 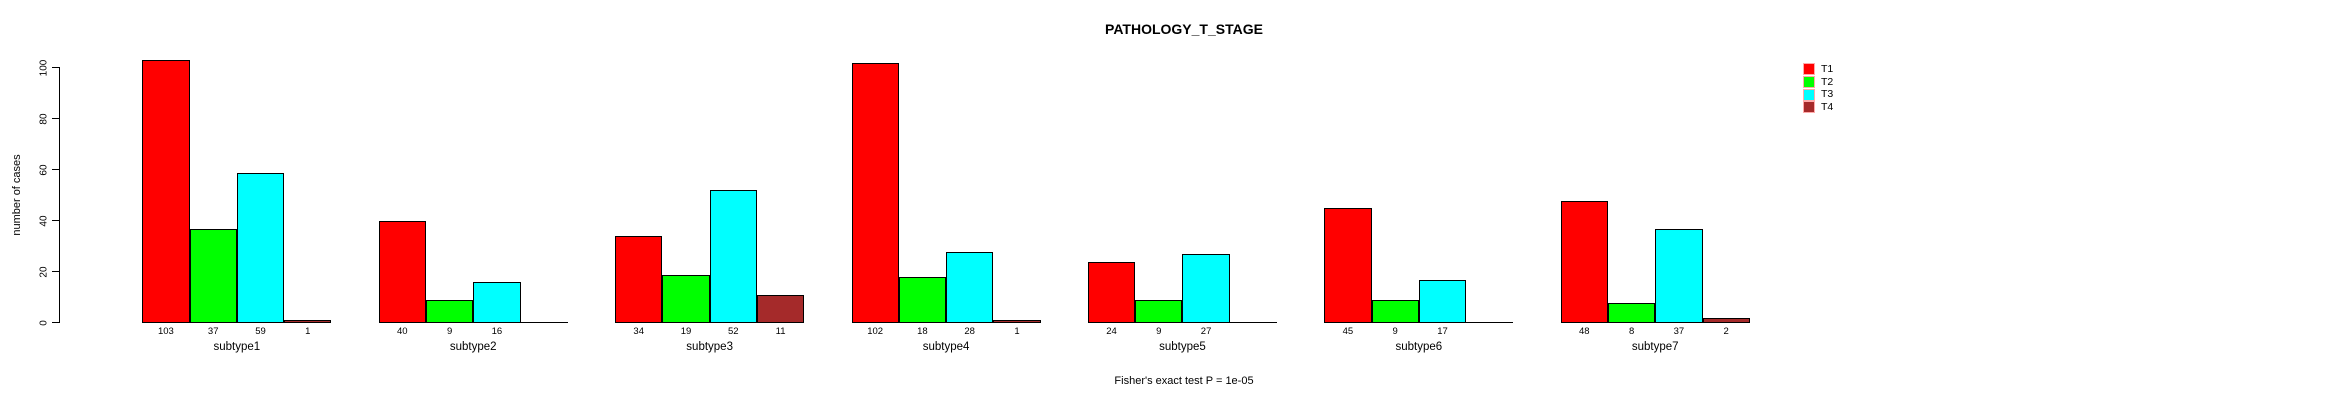 What do you see at coordinates (1184, 381) in the screenshot?
I see `annotation: Fisher's exact test P = 1e-05` at bounding box center [1184, 381].